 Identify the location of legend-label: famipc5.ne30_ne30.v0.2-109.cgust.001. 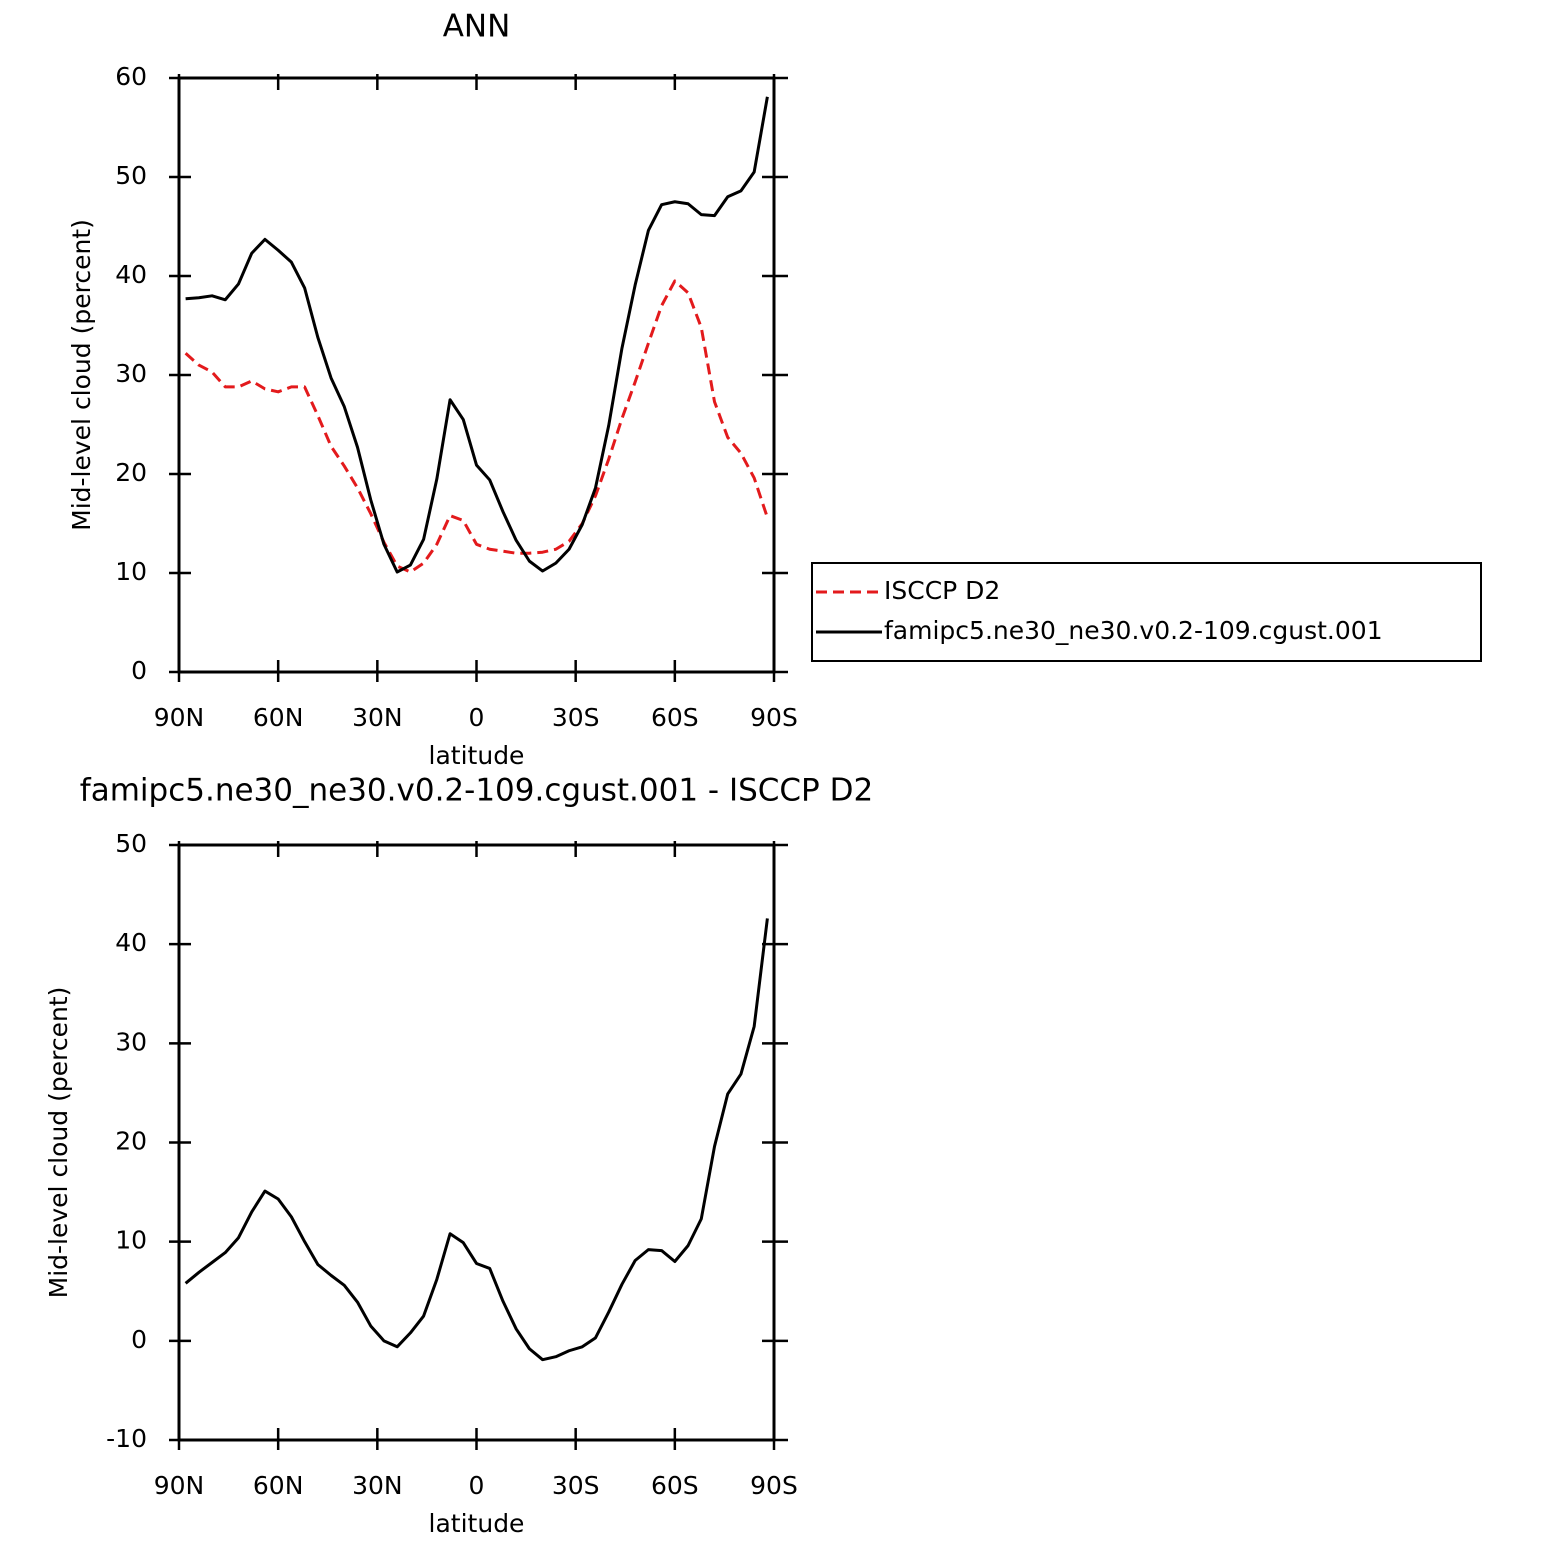
(1133, 630).